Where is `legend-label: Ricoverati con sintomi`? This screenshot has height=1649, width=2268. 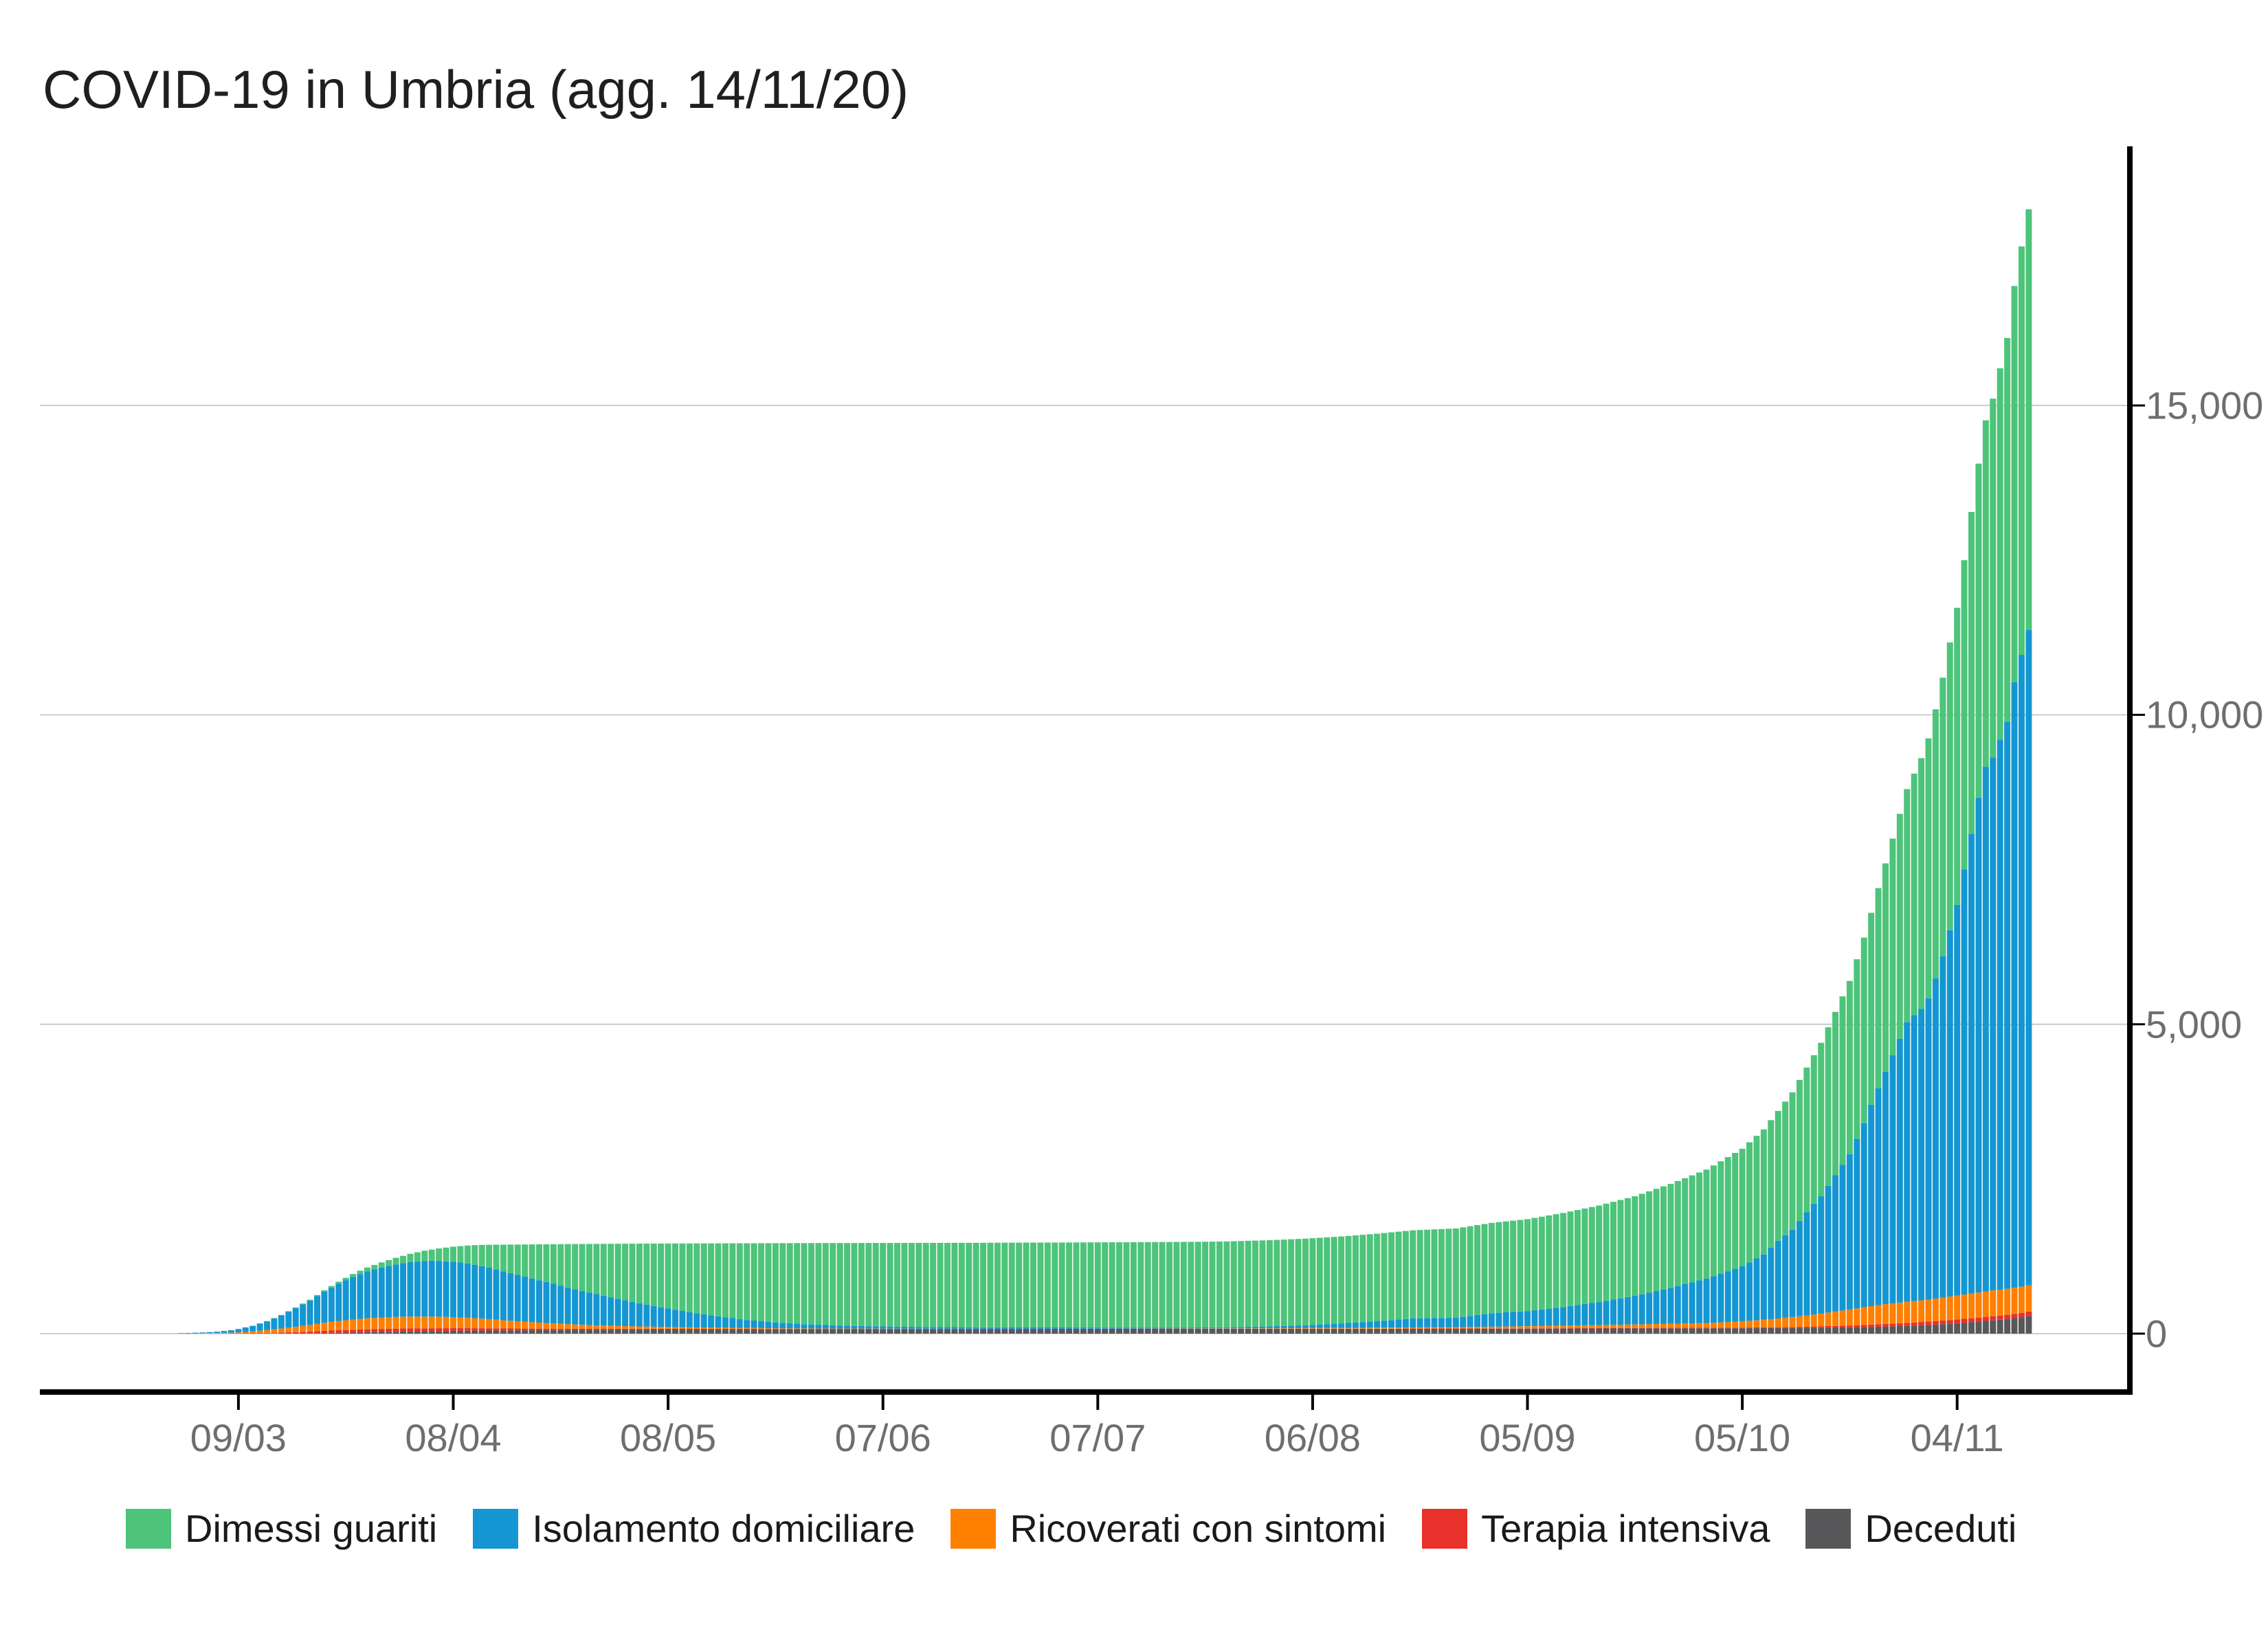
legend-label: Ricoverati con sintomi is located at coordinates (1198, 1528).